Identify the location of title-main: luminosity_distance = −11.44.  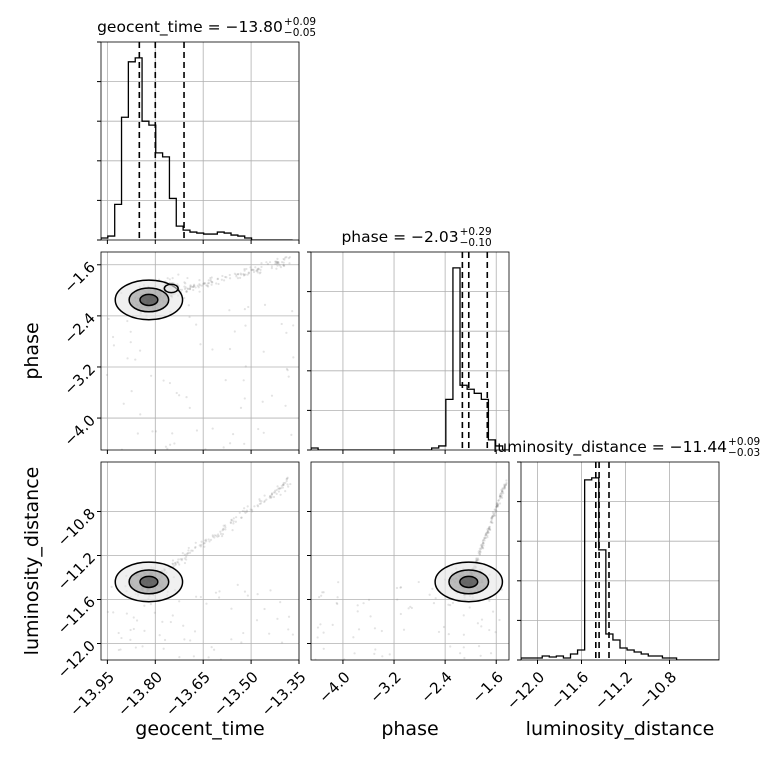
(610, 447).